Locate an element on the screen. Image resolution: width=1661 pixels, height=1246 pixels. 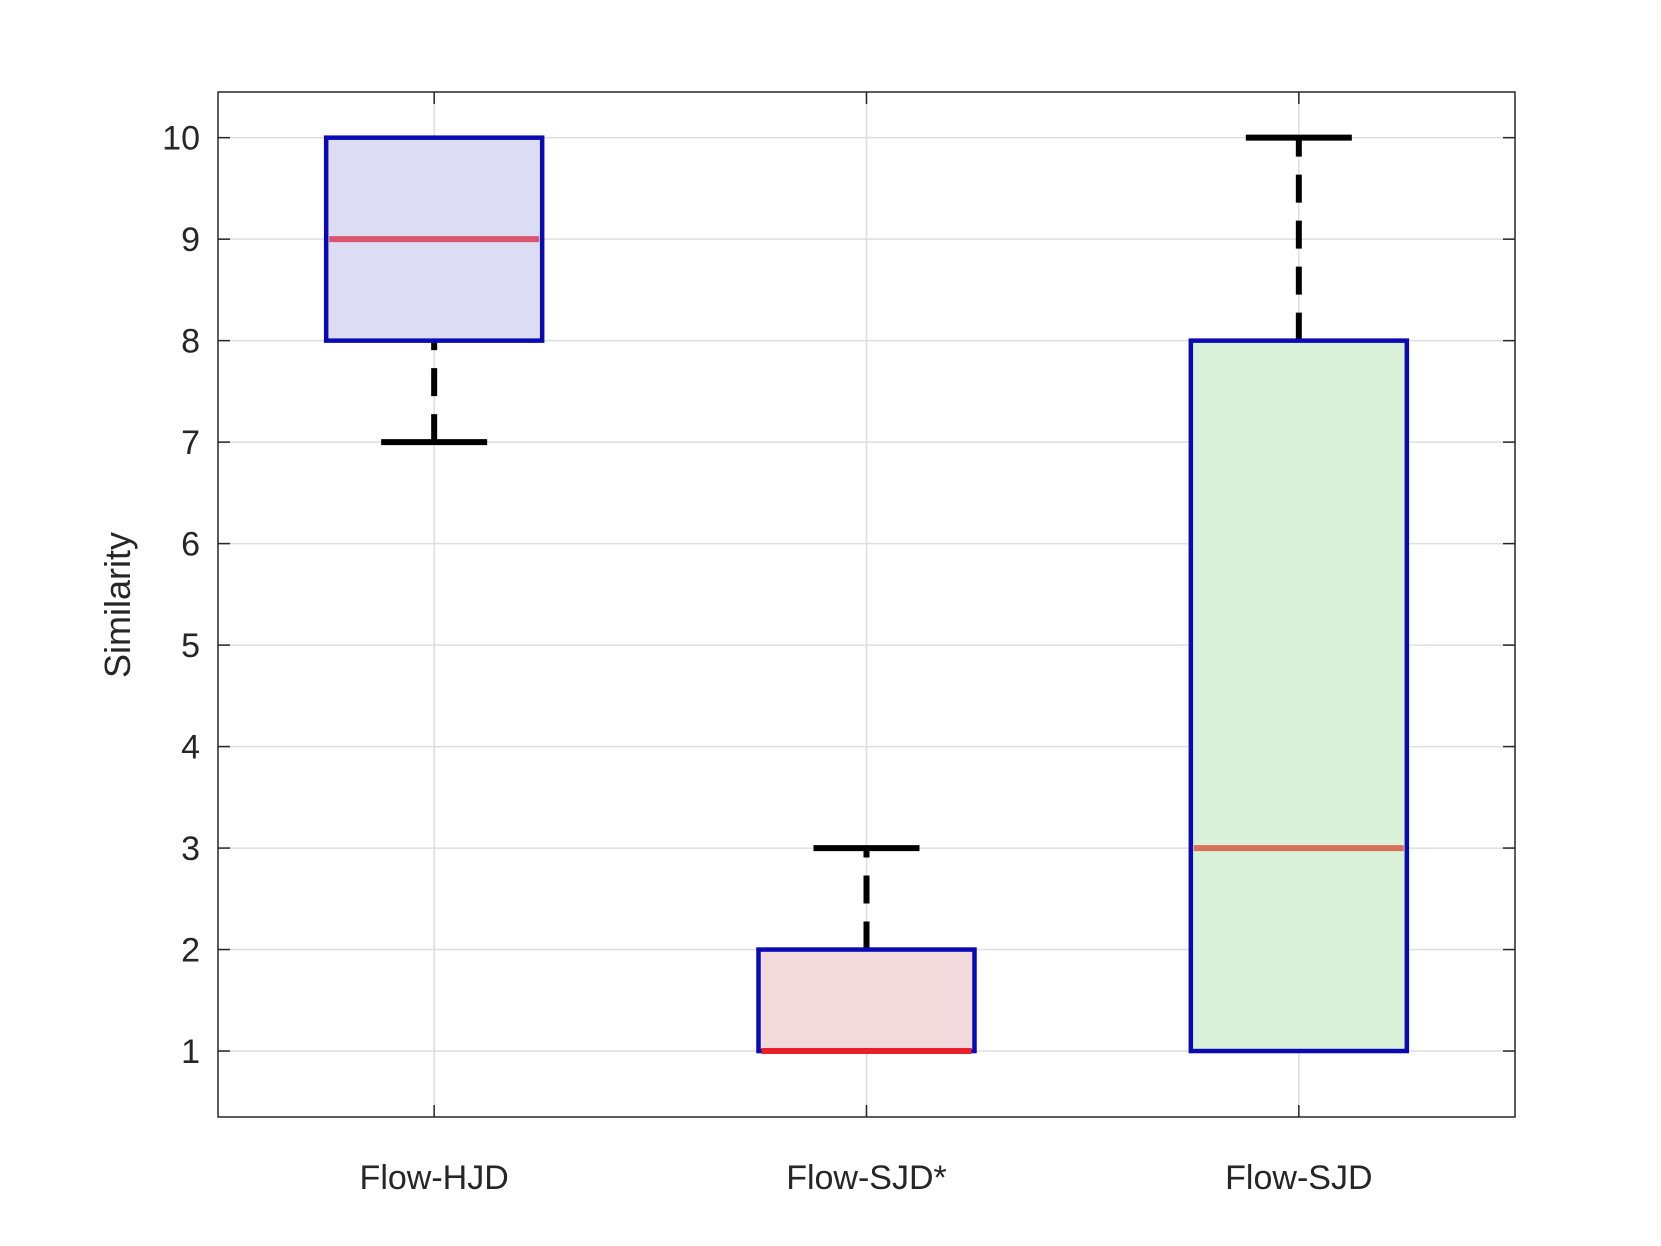
y-tick-label: 6 is located at coordinates (190, 545).